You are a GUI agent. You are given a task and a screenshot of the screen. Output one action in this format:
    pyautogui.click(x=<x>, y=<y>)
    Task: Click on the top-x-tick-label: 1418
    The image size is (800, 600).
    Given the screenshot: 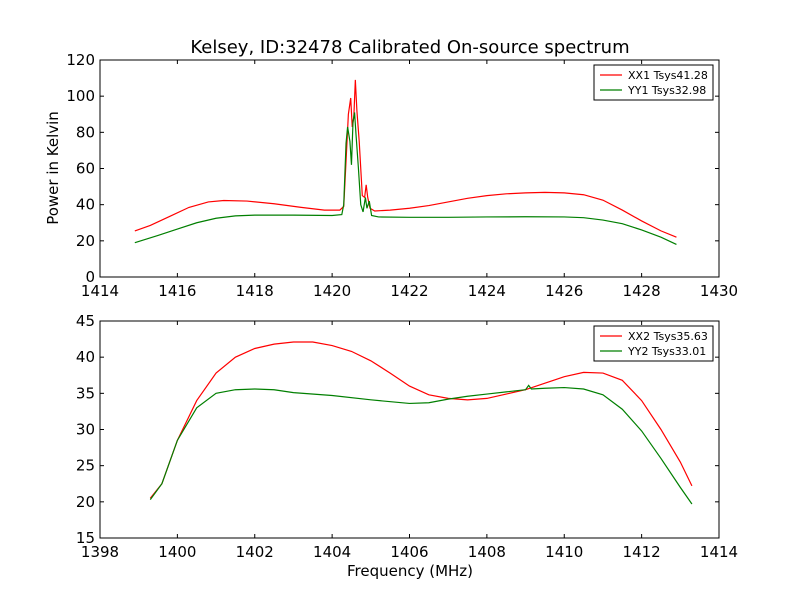 What is the action you would take?
    pyautogui.click(x=255, y=291)
    